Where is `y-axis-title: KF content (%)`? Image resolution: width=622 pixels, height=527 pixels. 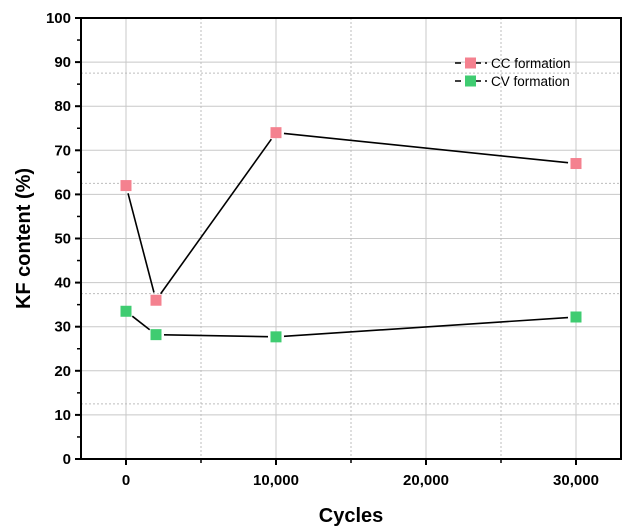 y-axis-title: KF content (%) is located at coordinates (24, 238).